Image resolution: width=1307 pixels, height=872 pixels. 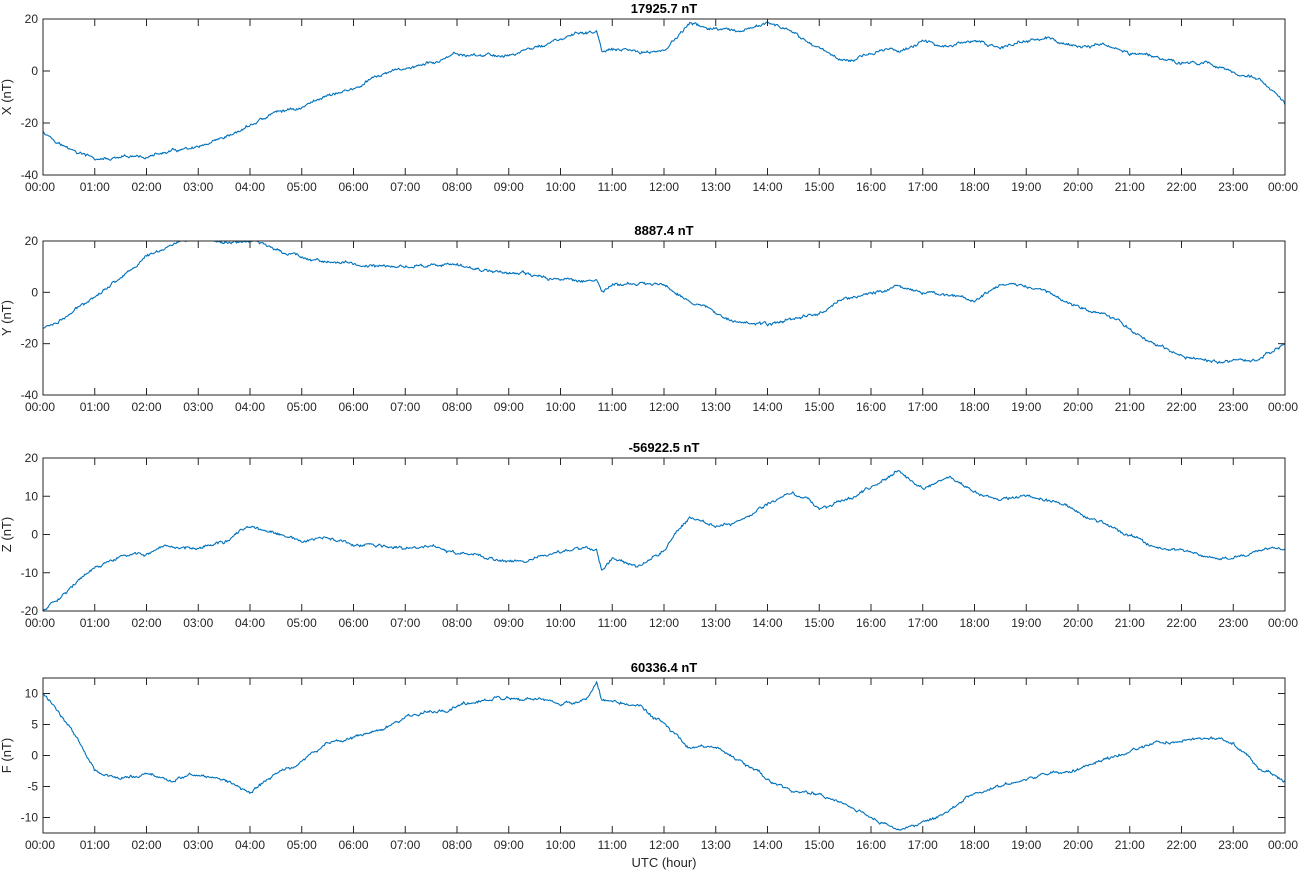 I want to click on data-series-line, so click(x=664, y=302).